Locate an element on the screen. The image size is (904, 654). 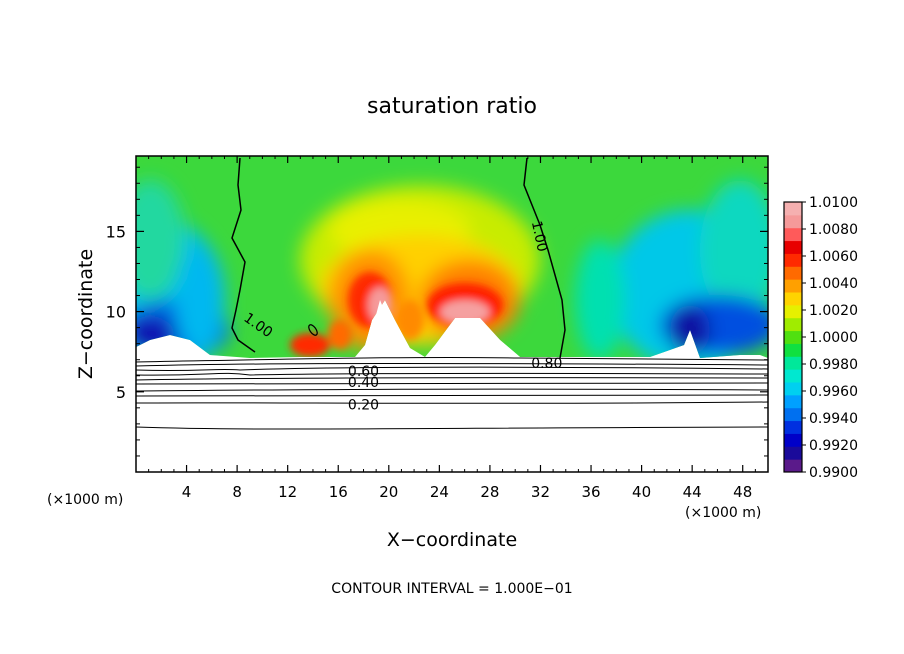
x-tick-label: 36 is located at coordinates (590, 492).